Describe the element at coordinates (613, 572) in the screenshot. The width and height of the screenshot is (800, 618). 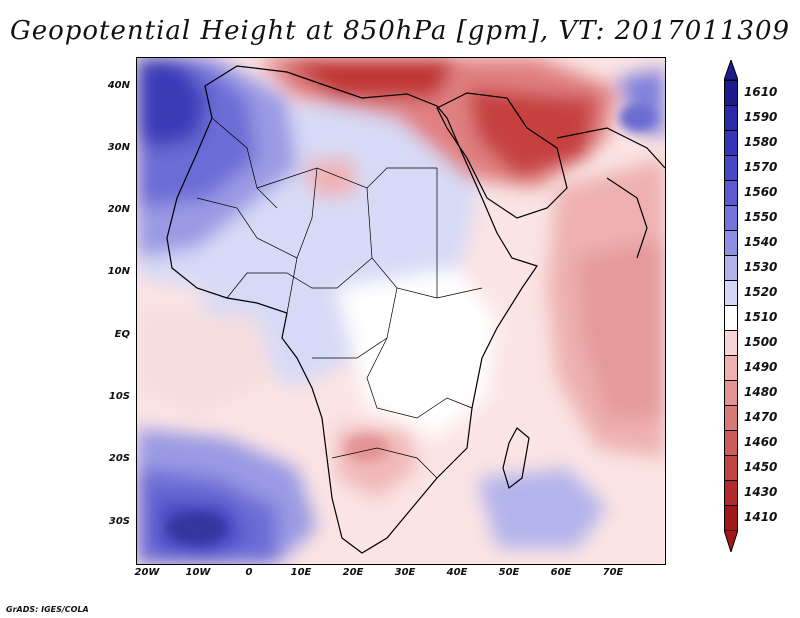
I see `lon-label: 70E` at that location.